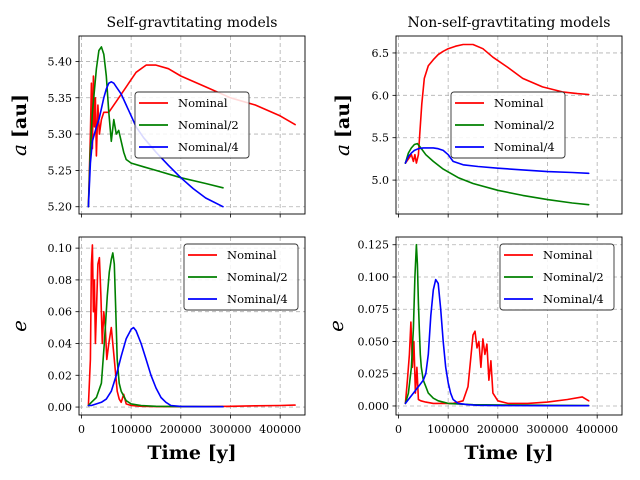 Image resolution: width=640 pixels, height=480 pixels. I want to click on y-tick-label: 0.050, so click(374, 341).